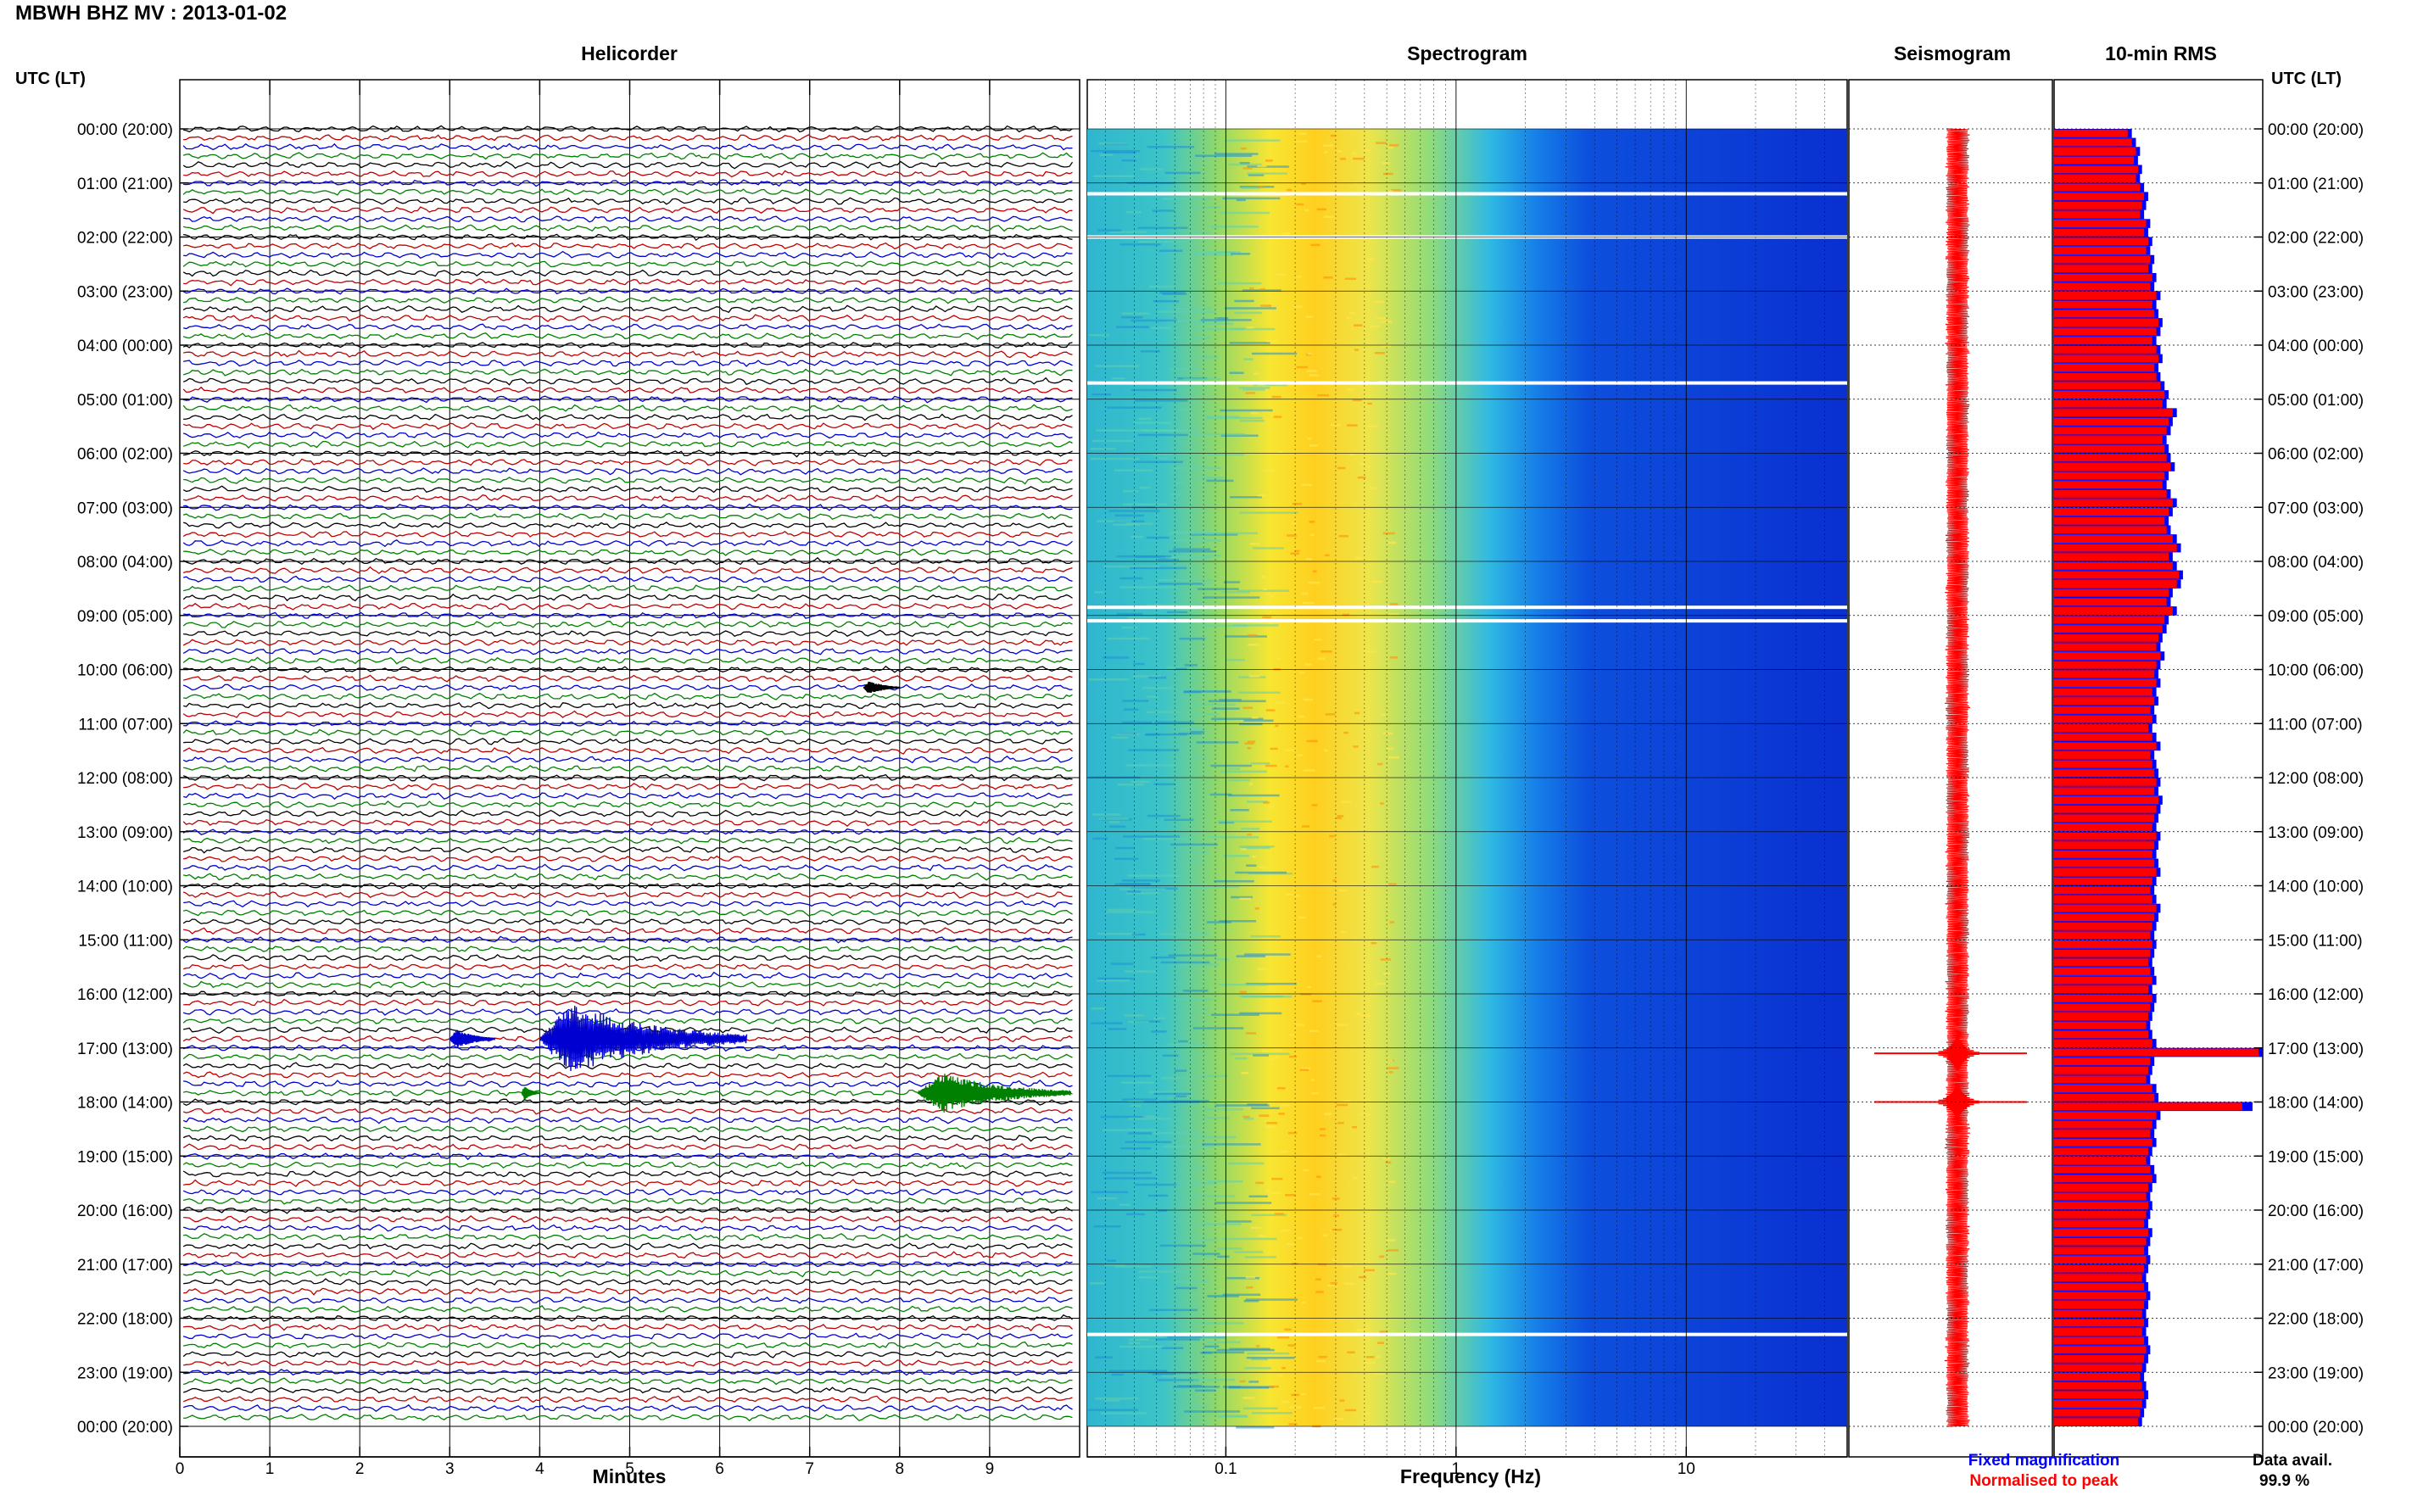 Image resolution: width=2412 pixels, height=1512 pixels. Describe the element at coordinates (1225, 1469) in the screenshot. I see `spectrogram-x-tick-label: 0.1` at that location.